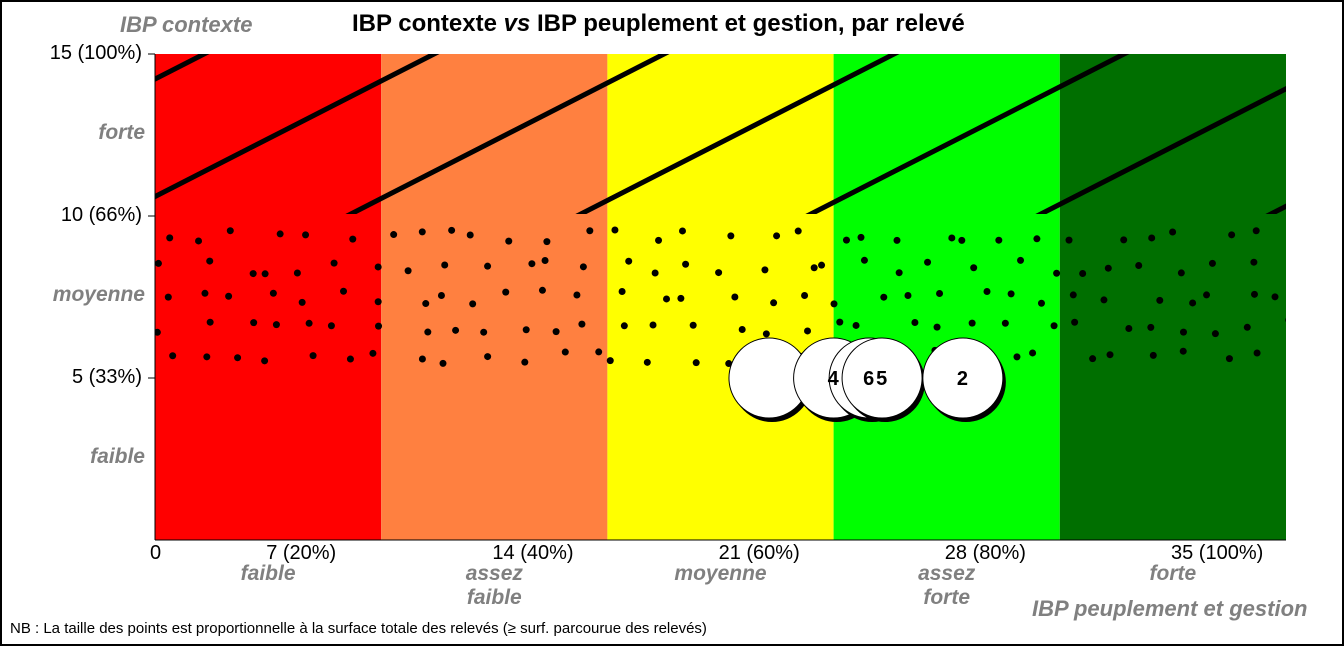  Describe the element at coordinates (1170, 608) in the screenshot. I see `x-axis-title: IBP peuplement et gestion` at that location.